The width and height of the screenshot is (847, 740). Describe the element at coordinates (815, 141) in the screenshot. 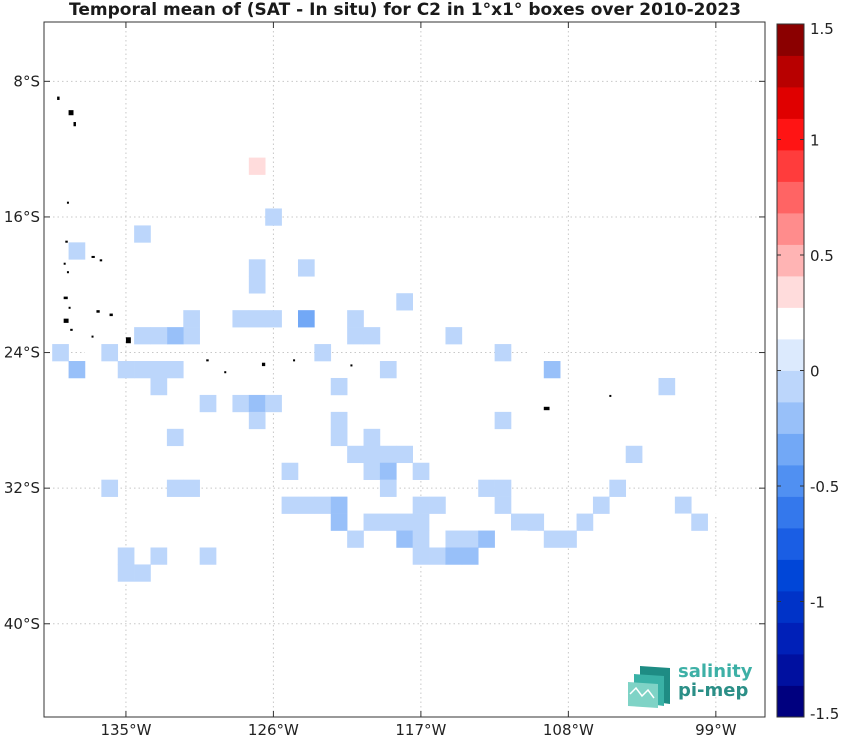

I see `colorbar-tick-label: 1` at that location.